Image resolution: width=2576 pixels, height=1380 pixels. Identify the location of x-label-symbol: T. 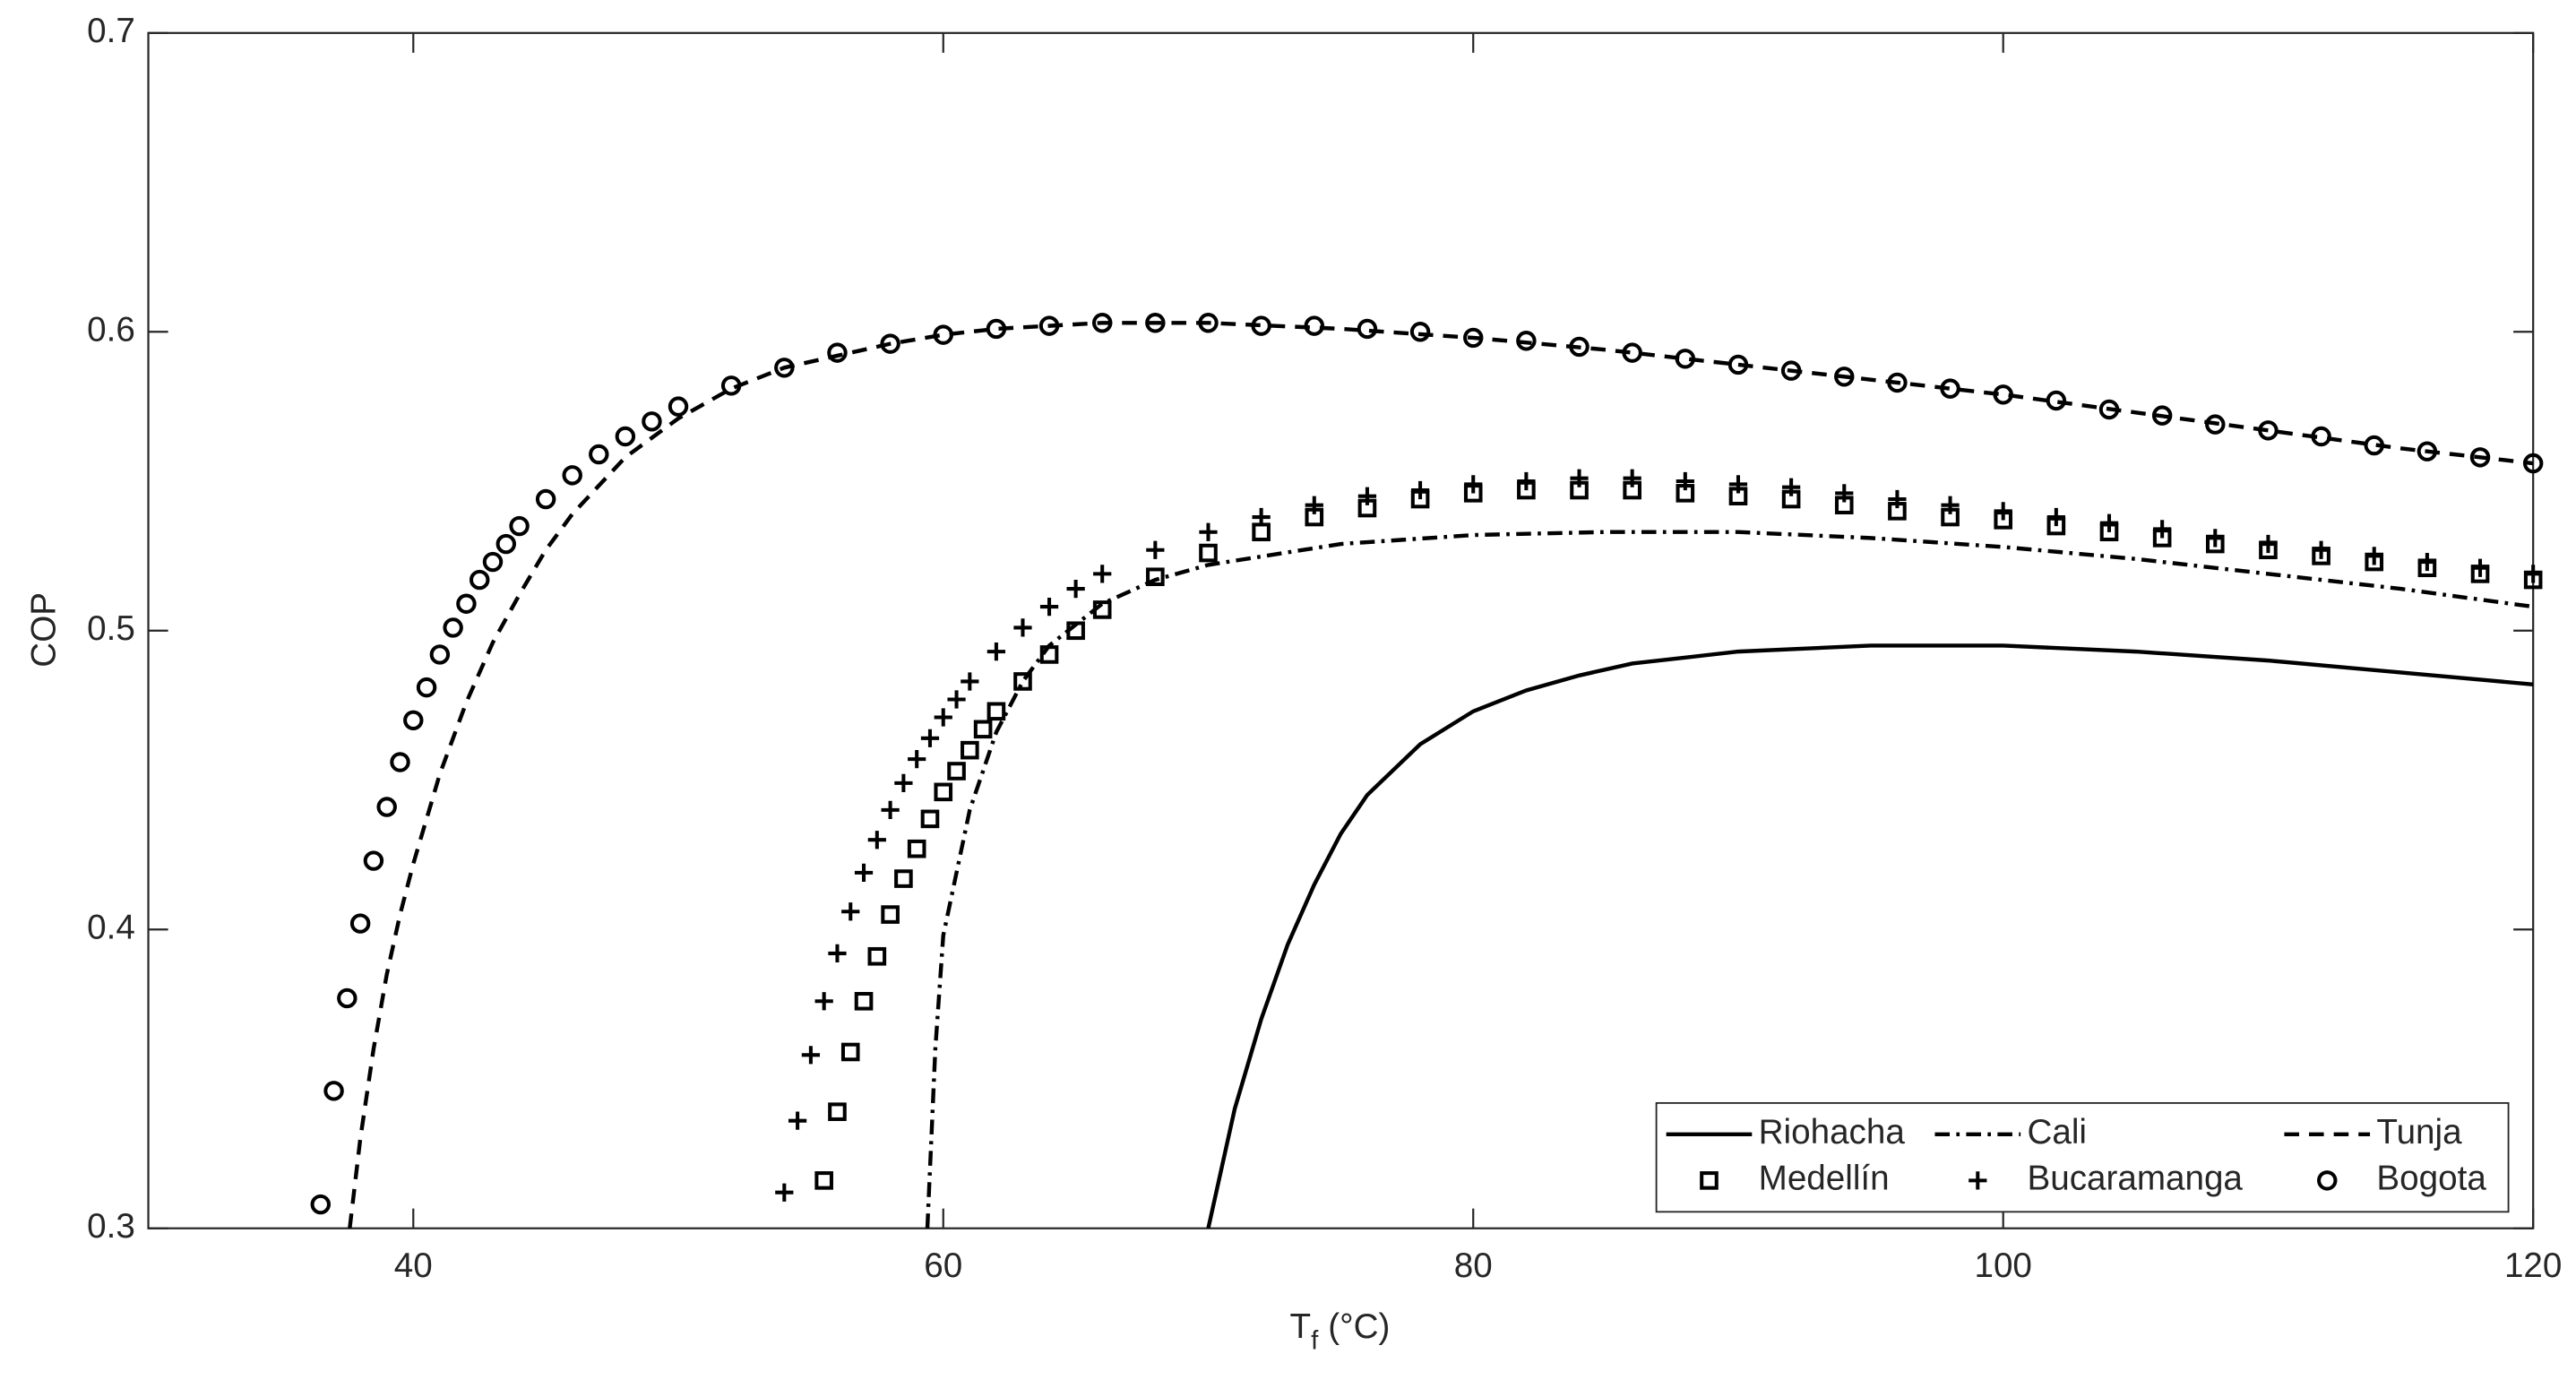
(1301, 1326).